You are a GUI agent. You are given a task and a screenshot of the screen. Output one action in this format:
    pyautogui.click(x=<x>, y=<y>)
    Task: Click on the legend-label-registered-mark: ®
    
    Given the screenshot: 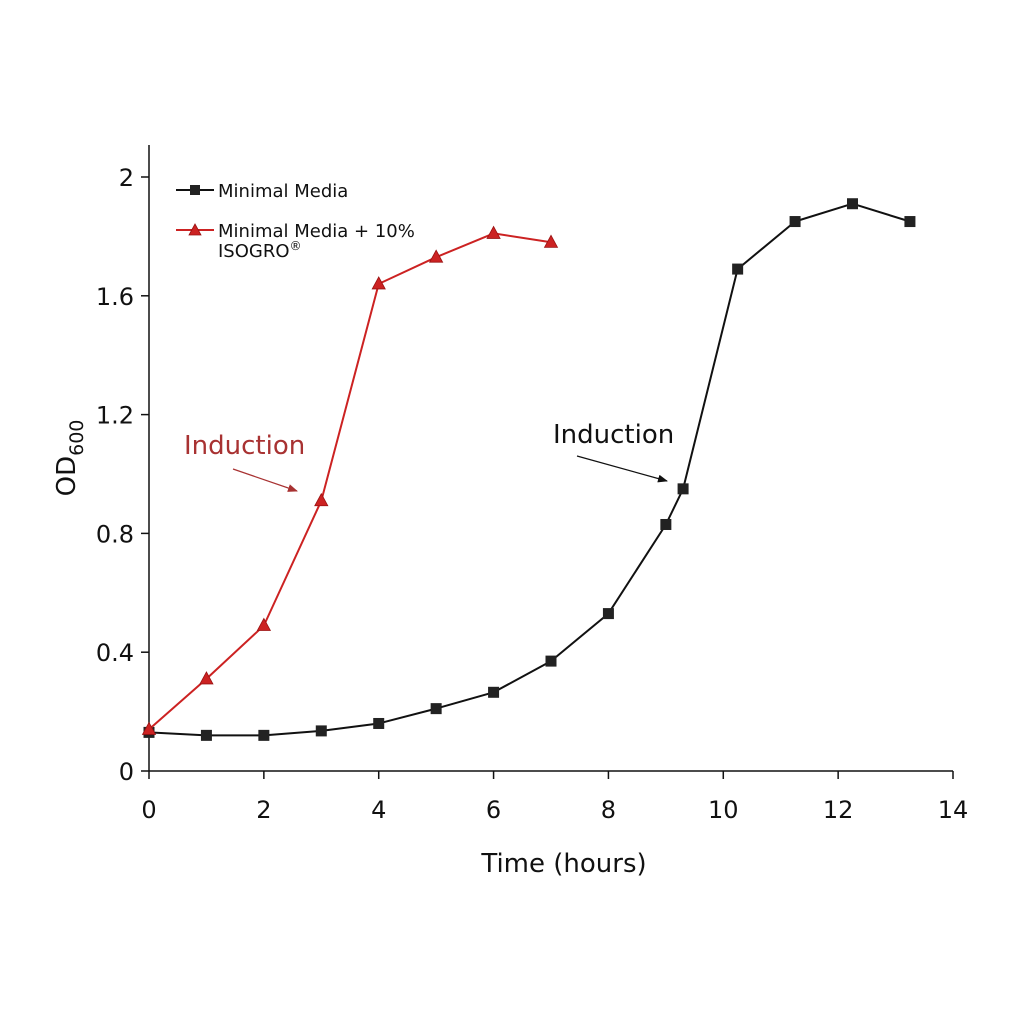 What is the action you would take?
    pyautogui.click(x=296, y=246)
    